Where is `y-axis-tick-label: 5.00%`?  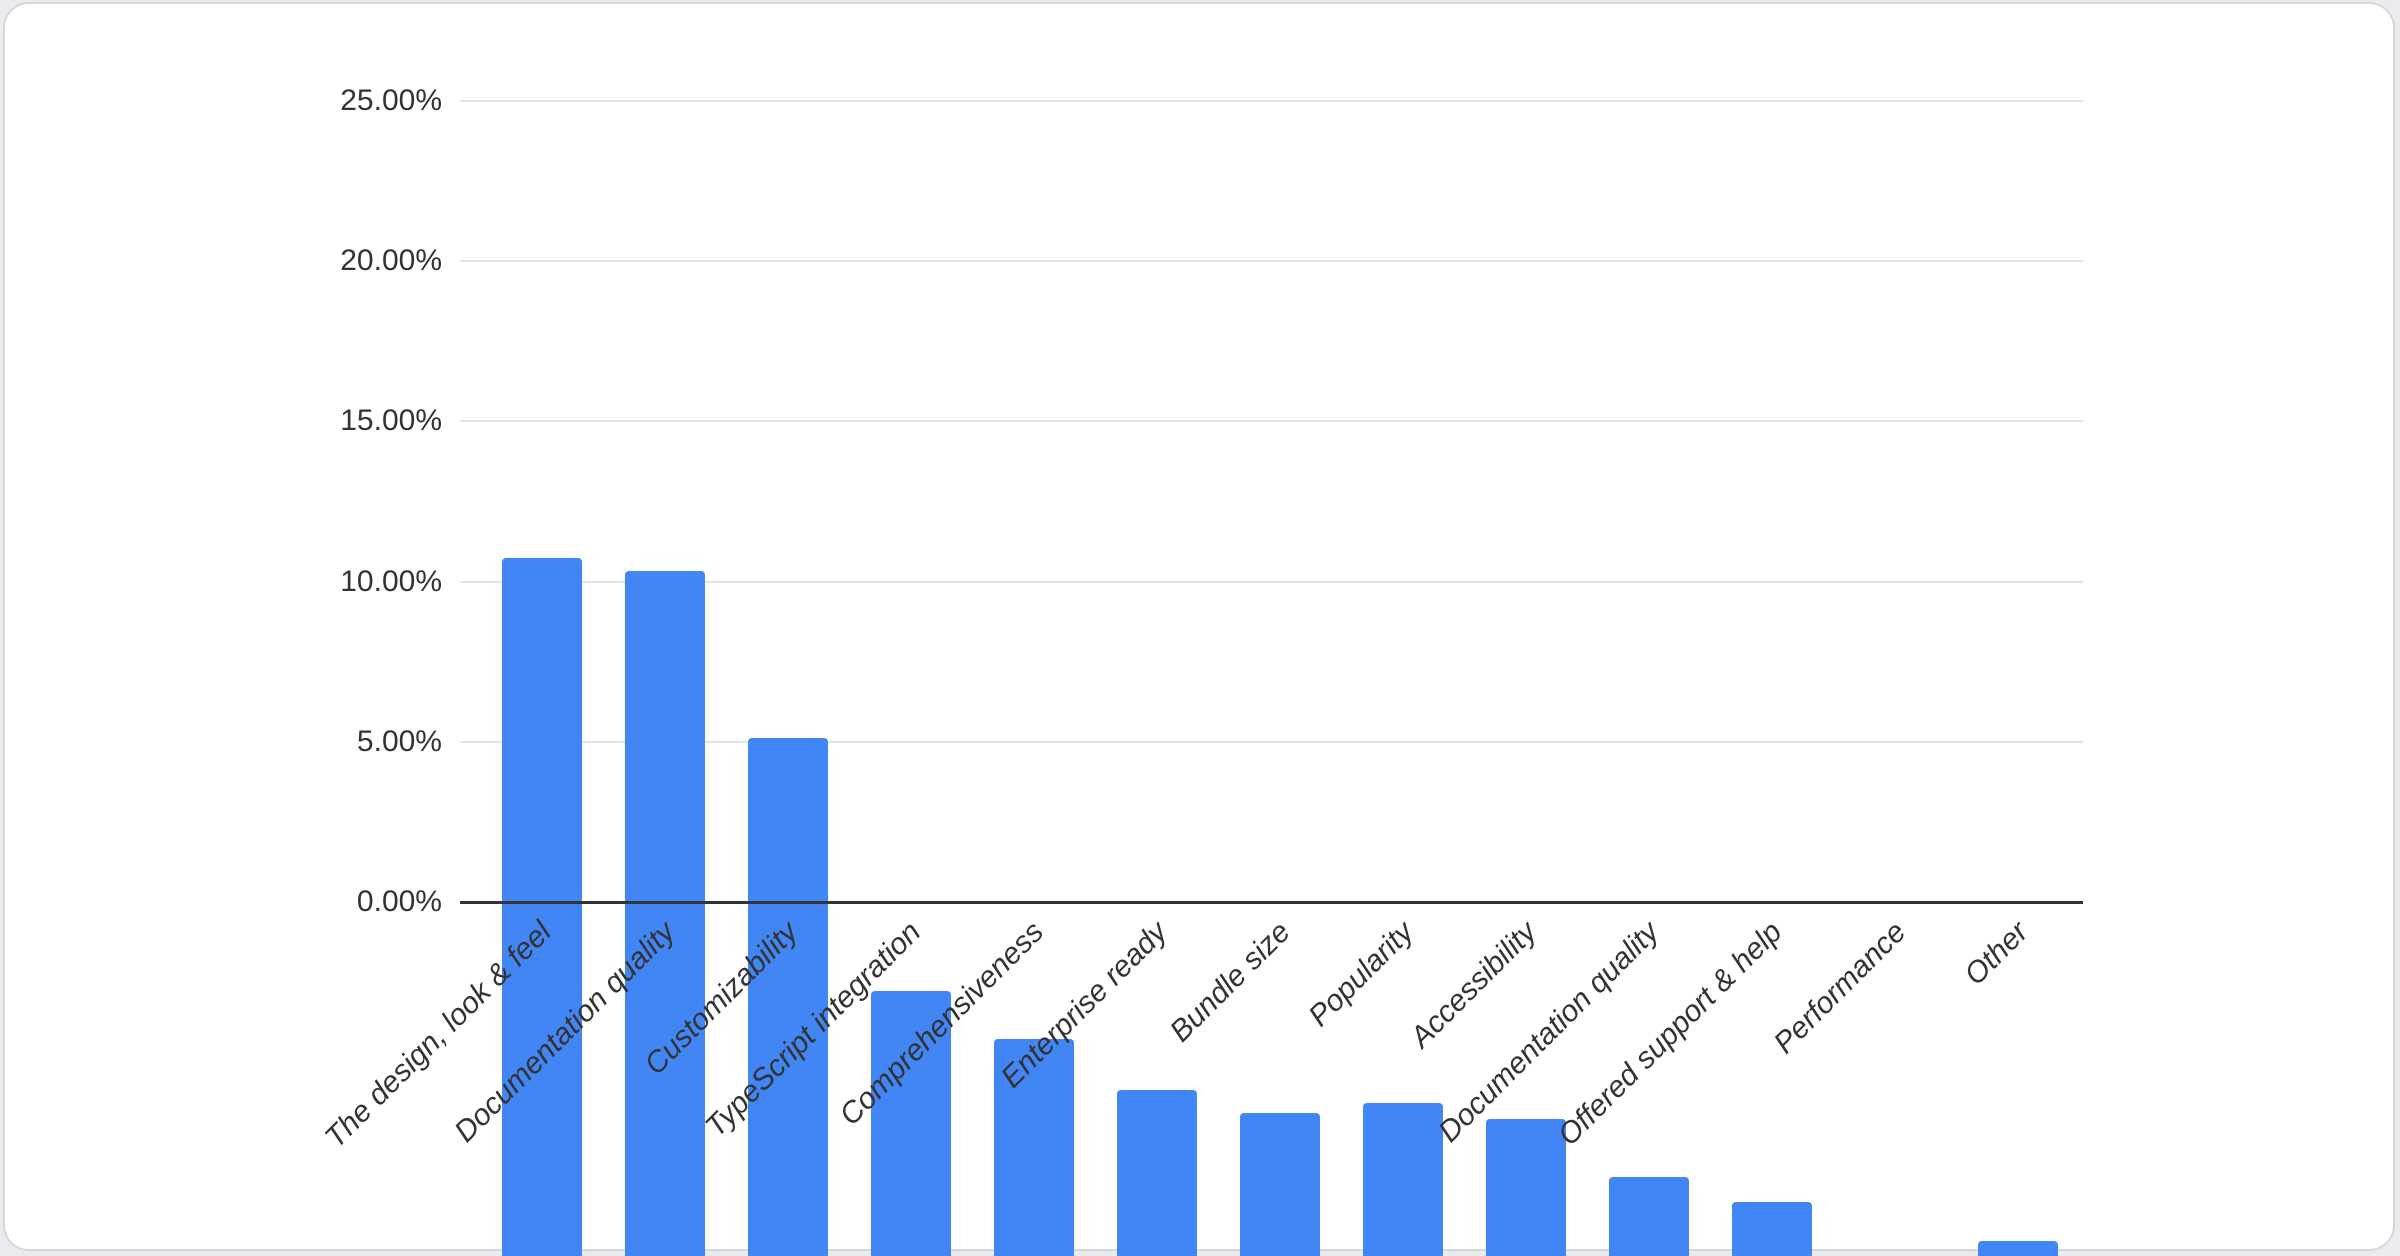 y-axis-tick-label: 5.00% is located at coordinates (399, 741).